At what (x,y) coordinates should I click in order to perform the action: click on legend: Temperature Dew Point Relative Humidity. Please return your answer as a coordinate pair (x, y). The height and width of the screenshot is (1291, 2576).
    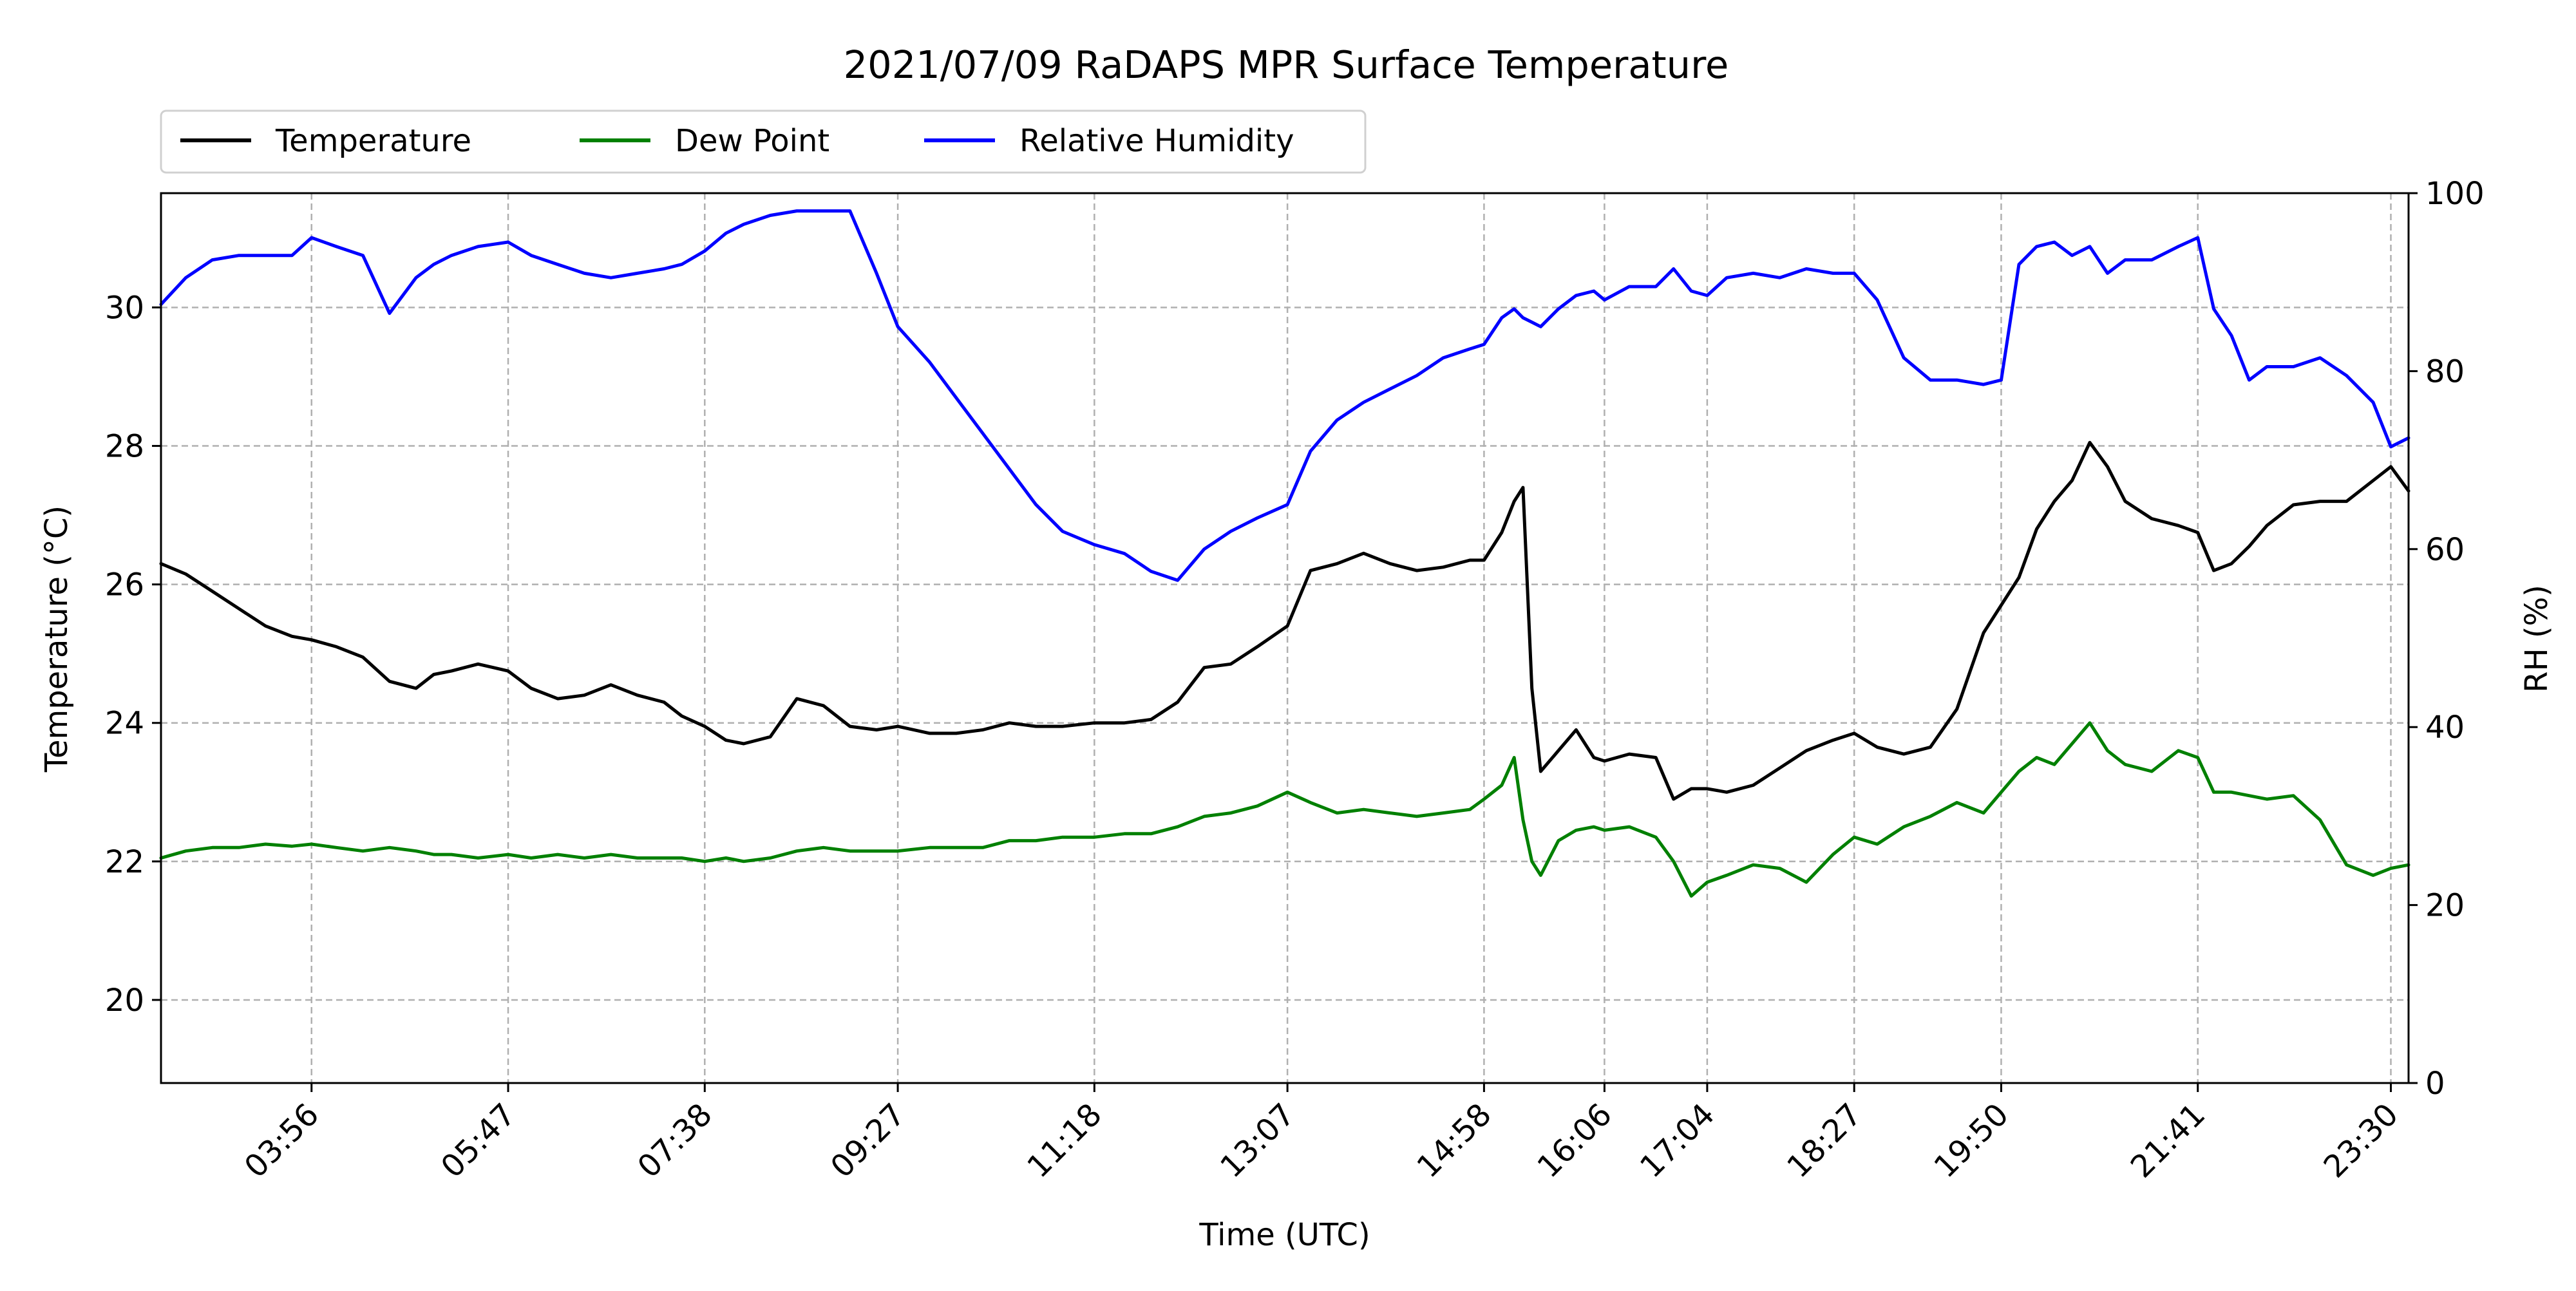
    Looking at the image, I should click on (763, 141).